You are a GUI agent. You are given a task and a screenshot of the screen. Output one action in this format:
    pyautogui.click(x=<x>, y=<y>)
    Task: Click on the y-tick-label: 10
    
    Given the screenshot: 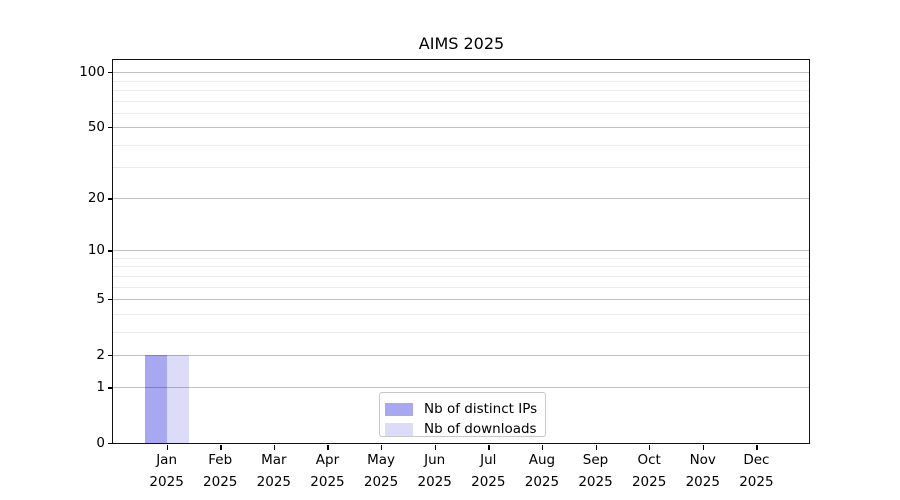 What is the action you would take?
    pyautogui.click(x=96, y=250)
    